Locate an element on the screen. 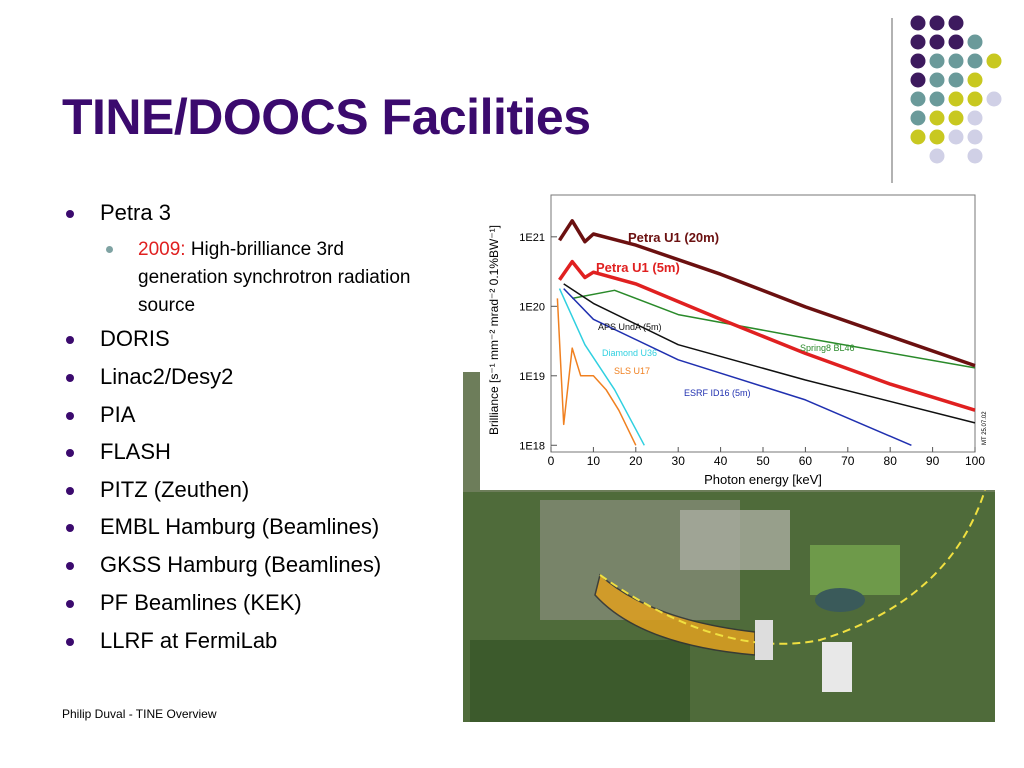 The height and width of the screenshot is (768, 1024). x-tick-label: 100 is located at coordinates (975, 461).